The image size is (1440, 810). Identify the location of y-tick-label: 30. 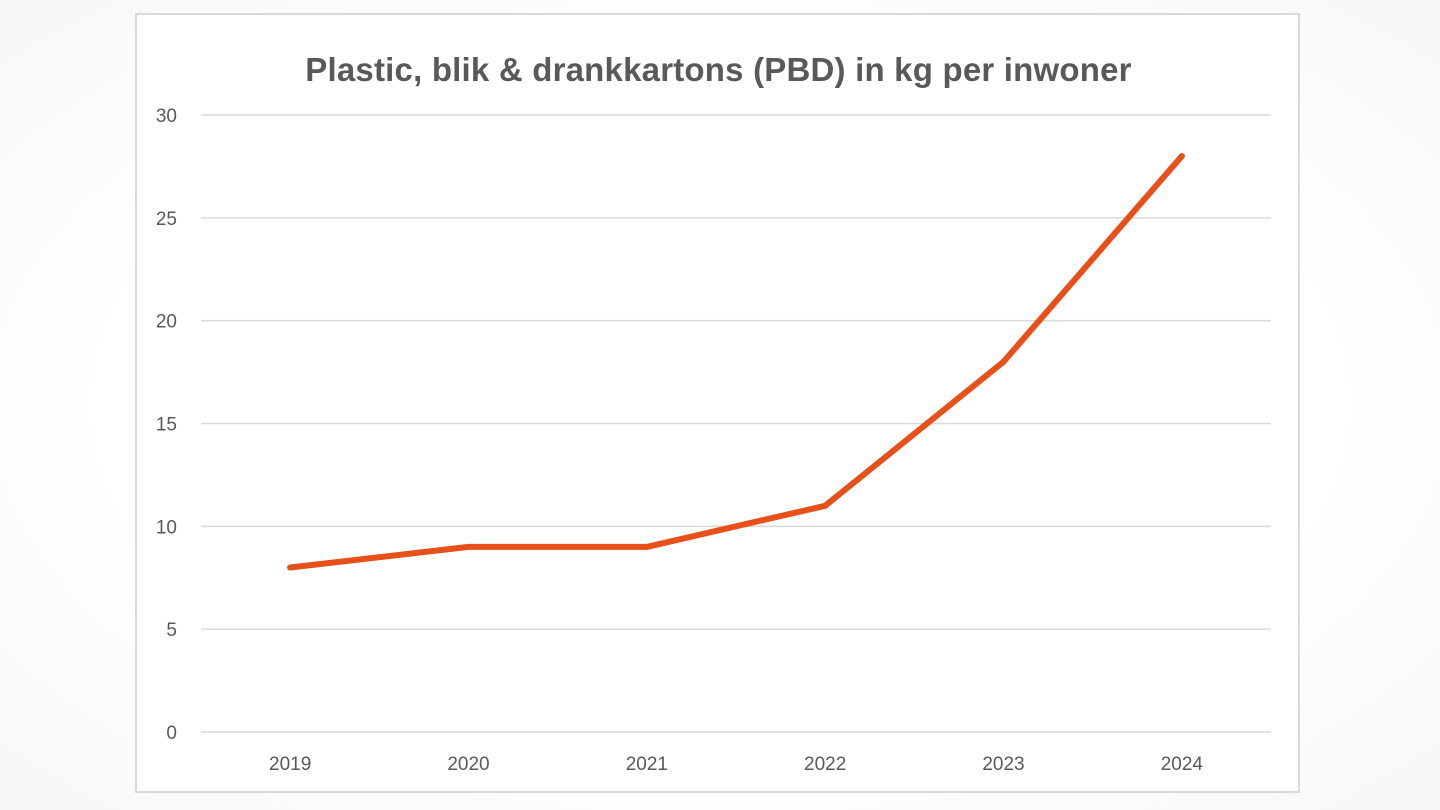
(166, 116).